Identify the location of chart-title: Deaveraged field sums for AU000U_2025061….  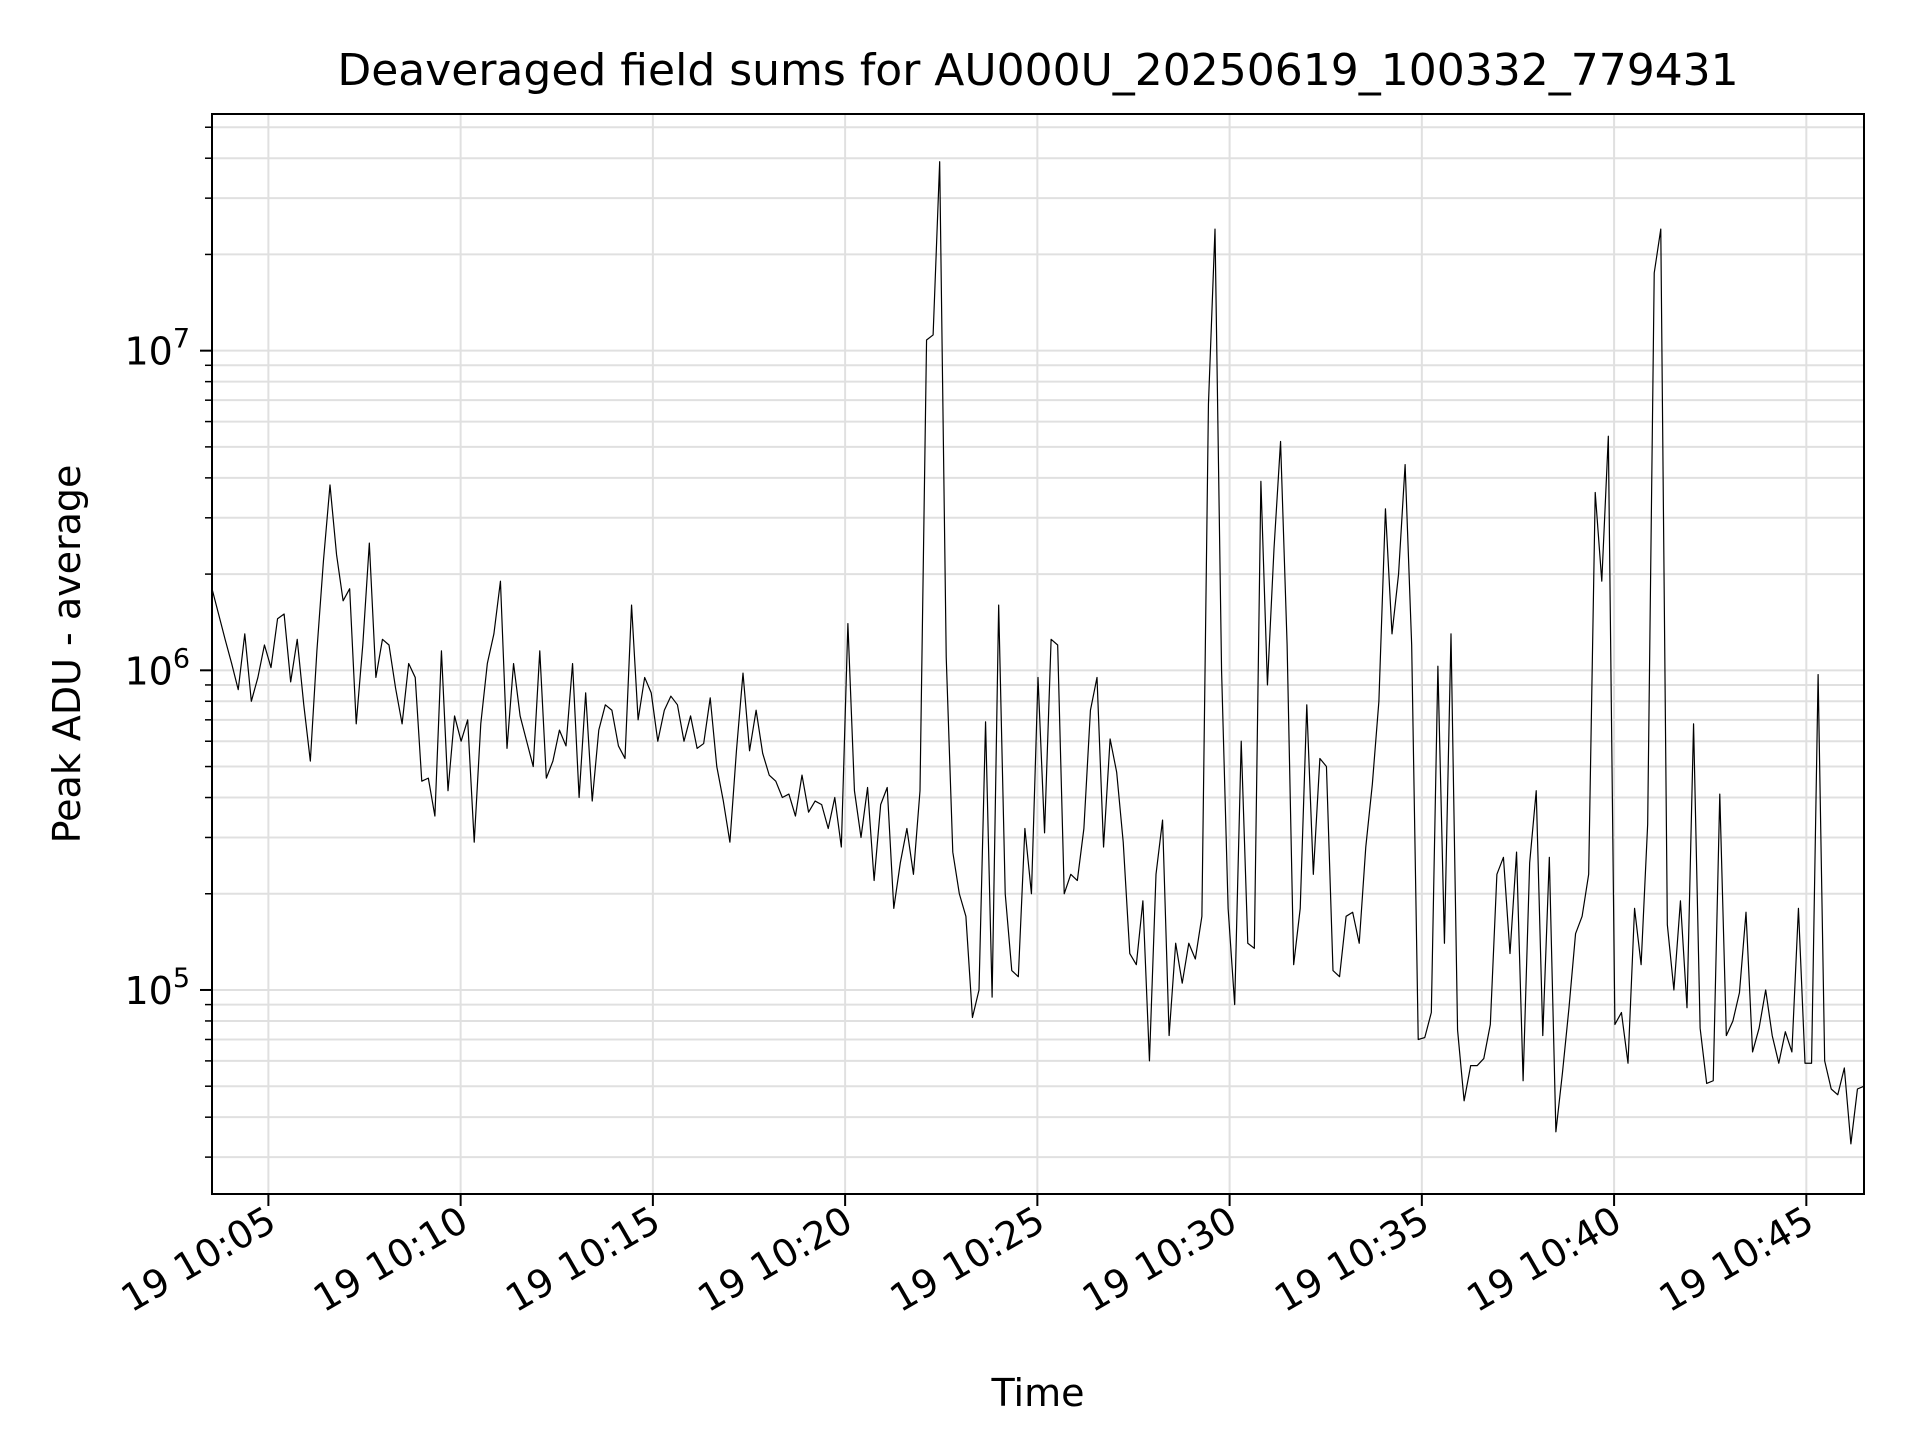
(1037, 70).